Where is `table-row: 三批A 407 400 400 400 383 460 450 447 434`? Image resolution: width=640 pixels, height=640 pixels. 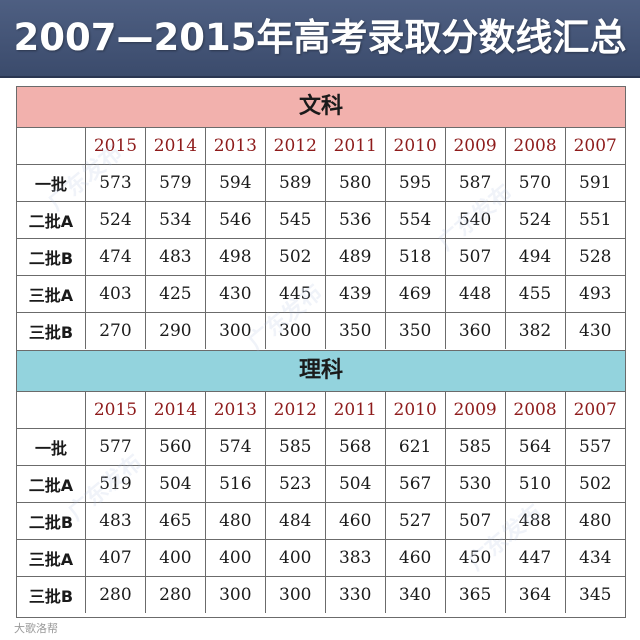 table-row: 三批A 407 400 400 400 383 460 450 447 434 is located at coordinates (321, 558).